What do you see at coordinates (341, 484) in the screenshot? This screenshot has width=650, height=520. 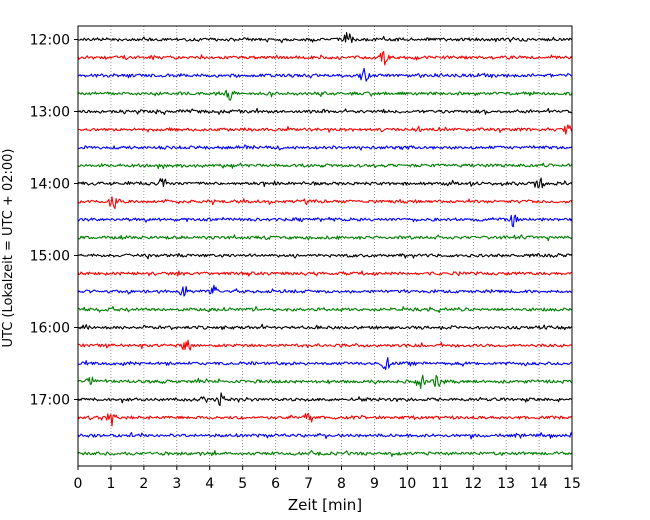 I see `x-tick-label: 8` at bounding box center [341, 484].